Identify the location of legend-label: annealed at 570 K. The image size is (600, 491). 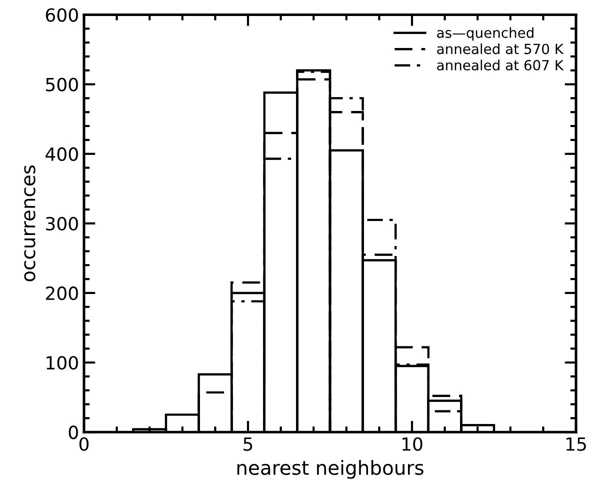
(500, 48).